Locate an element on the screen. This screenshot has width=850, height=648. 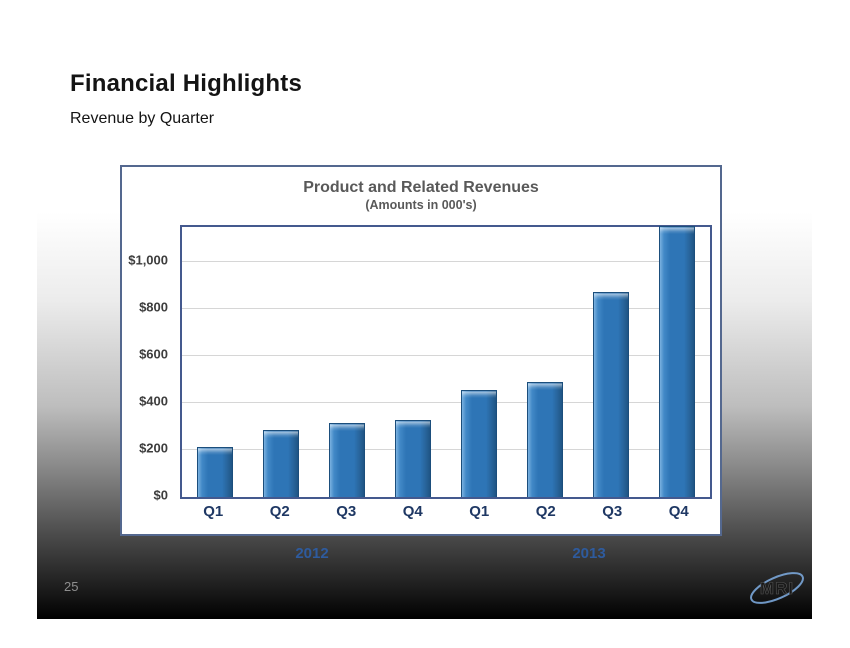
y-tick-label: $600 is located at coordinates (153, 354).